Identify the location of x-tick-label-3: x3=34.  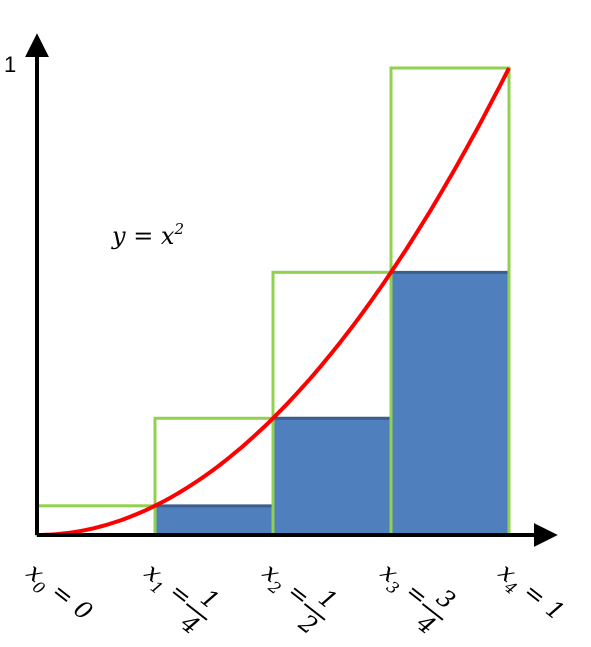
(416, 599).